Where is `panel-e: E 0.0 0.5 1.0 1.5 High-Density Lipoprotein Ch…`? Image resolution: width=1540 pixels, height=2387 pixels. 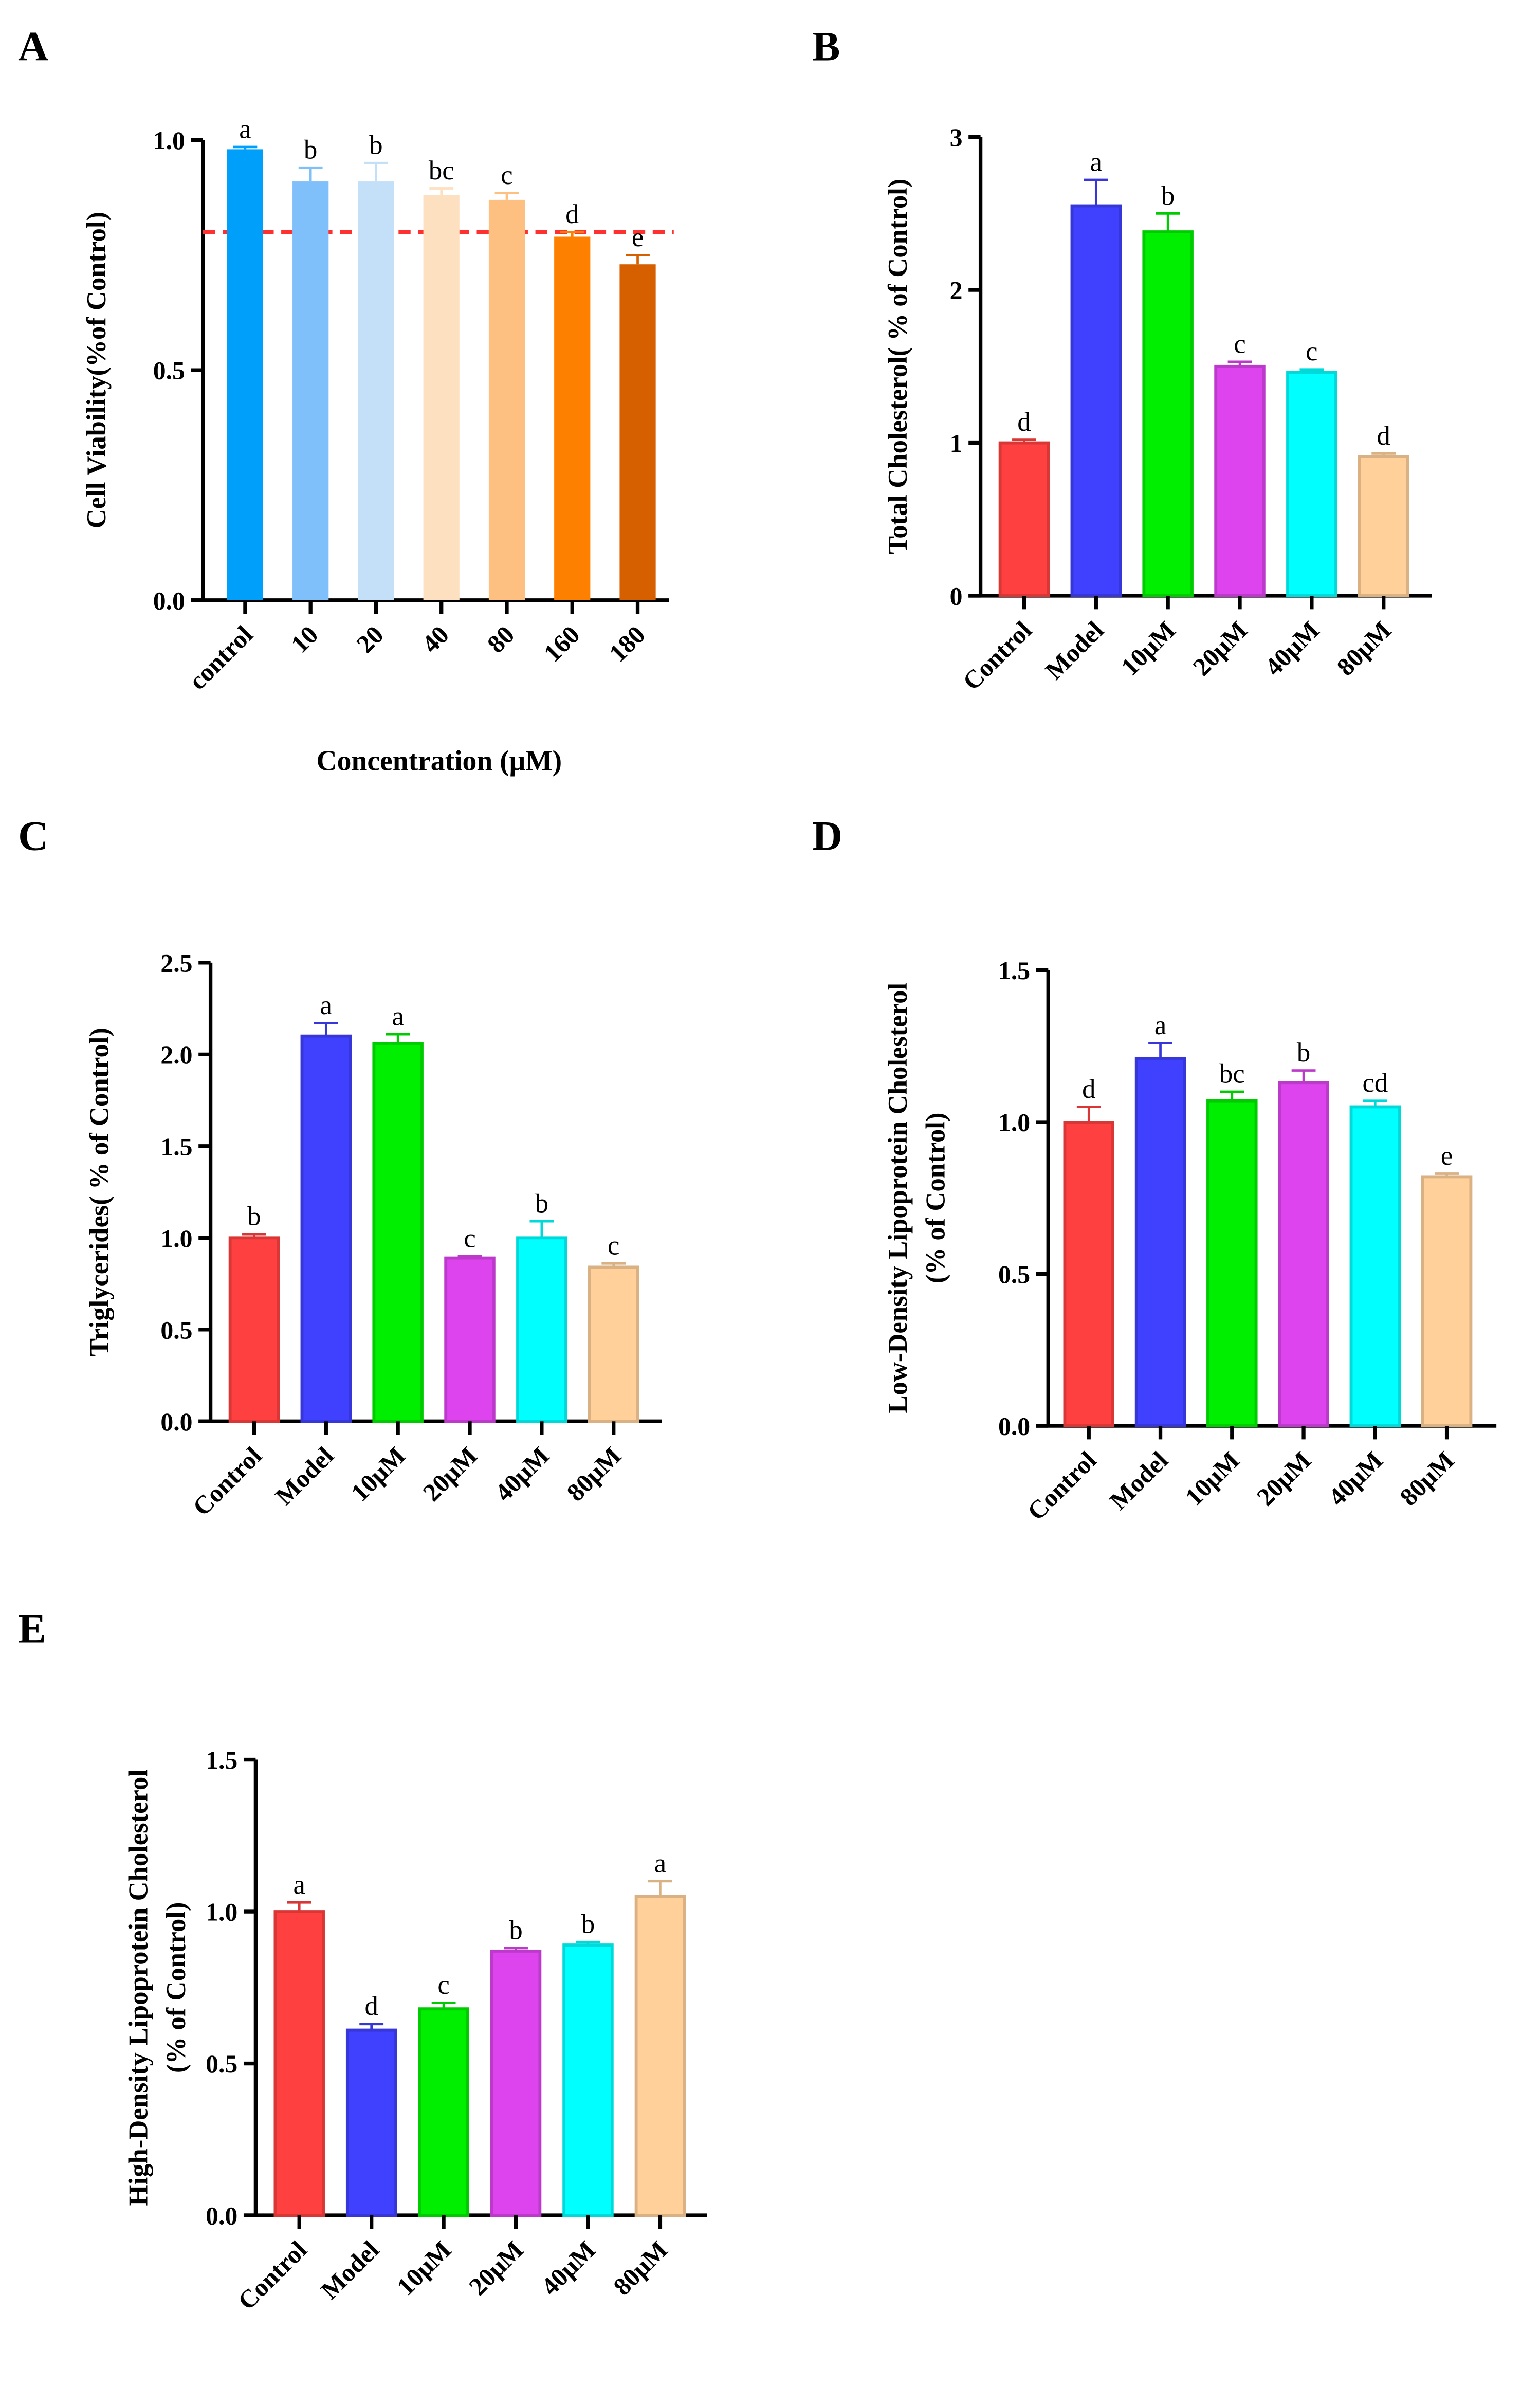
panel-e: E 0.0 0.5 1.0 1.5 High-Density Lipoprotein Ch… is located at coordinates (362, 1960).